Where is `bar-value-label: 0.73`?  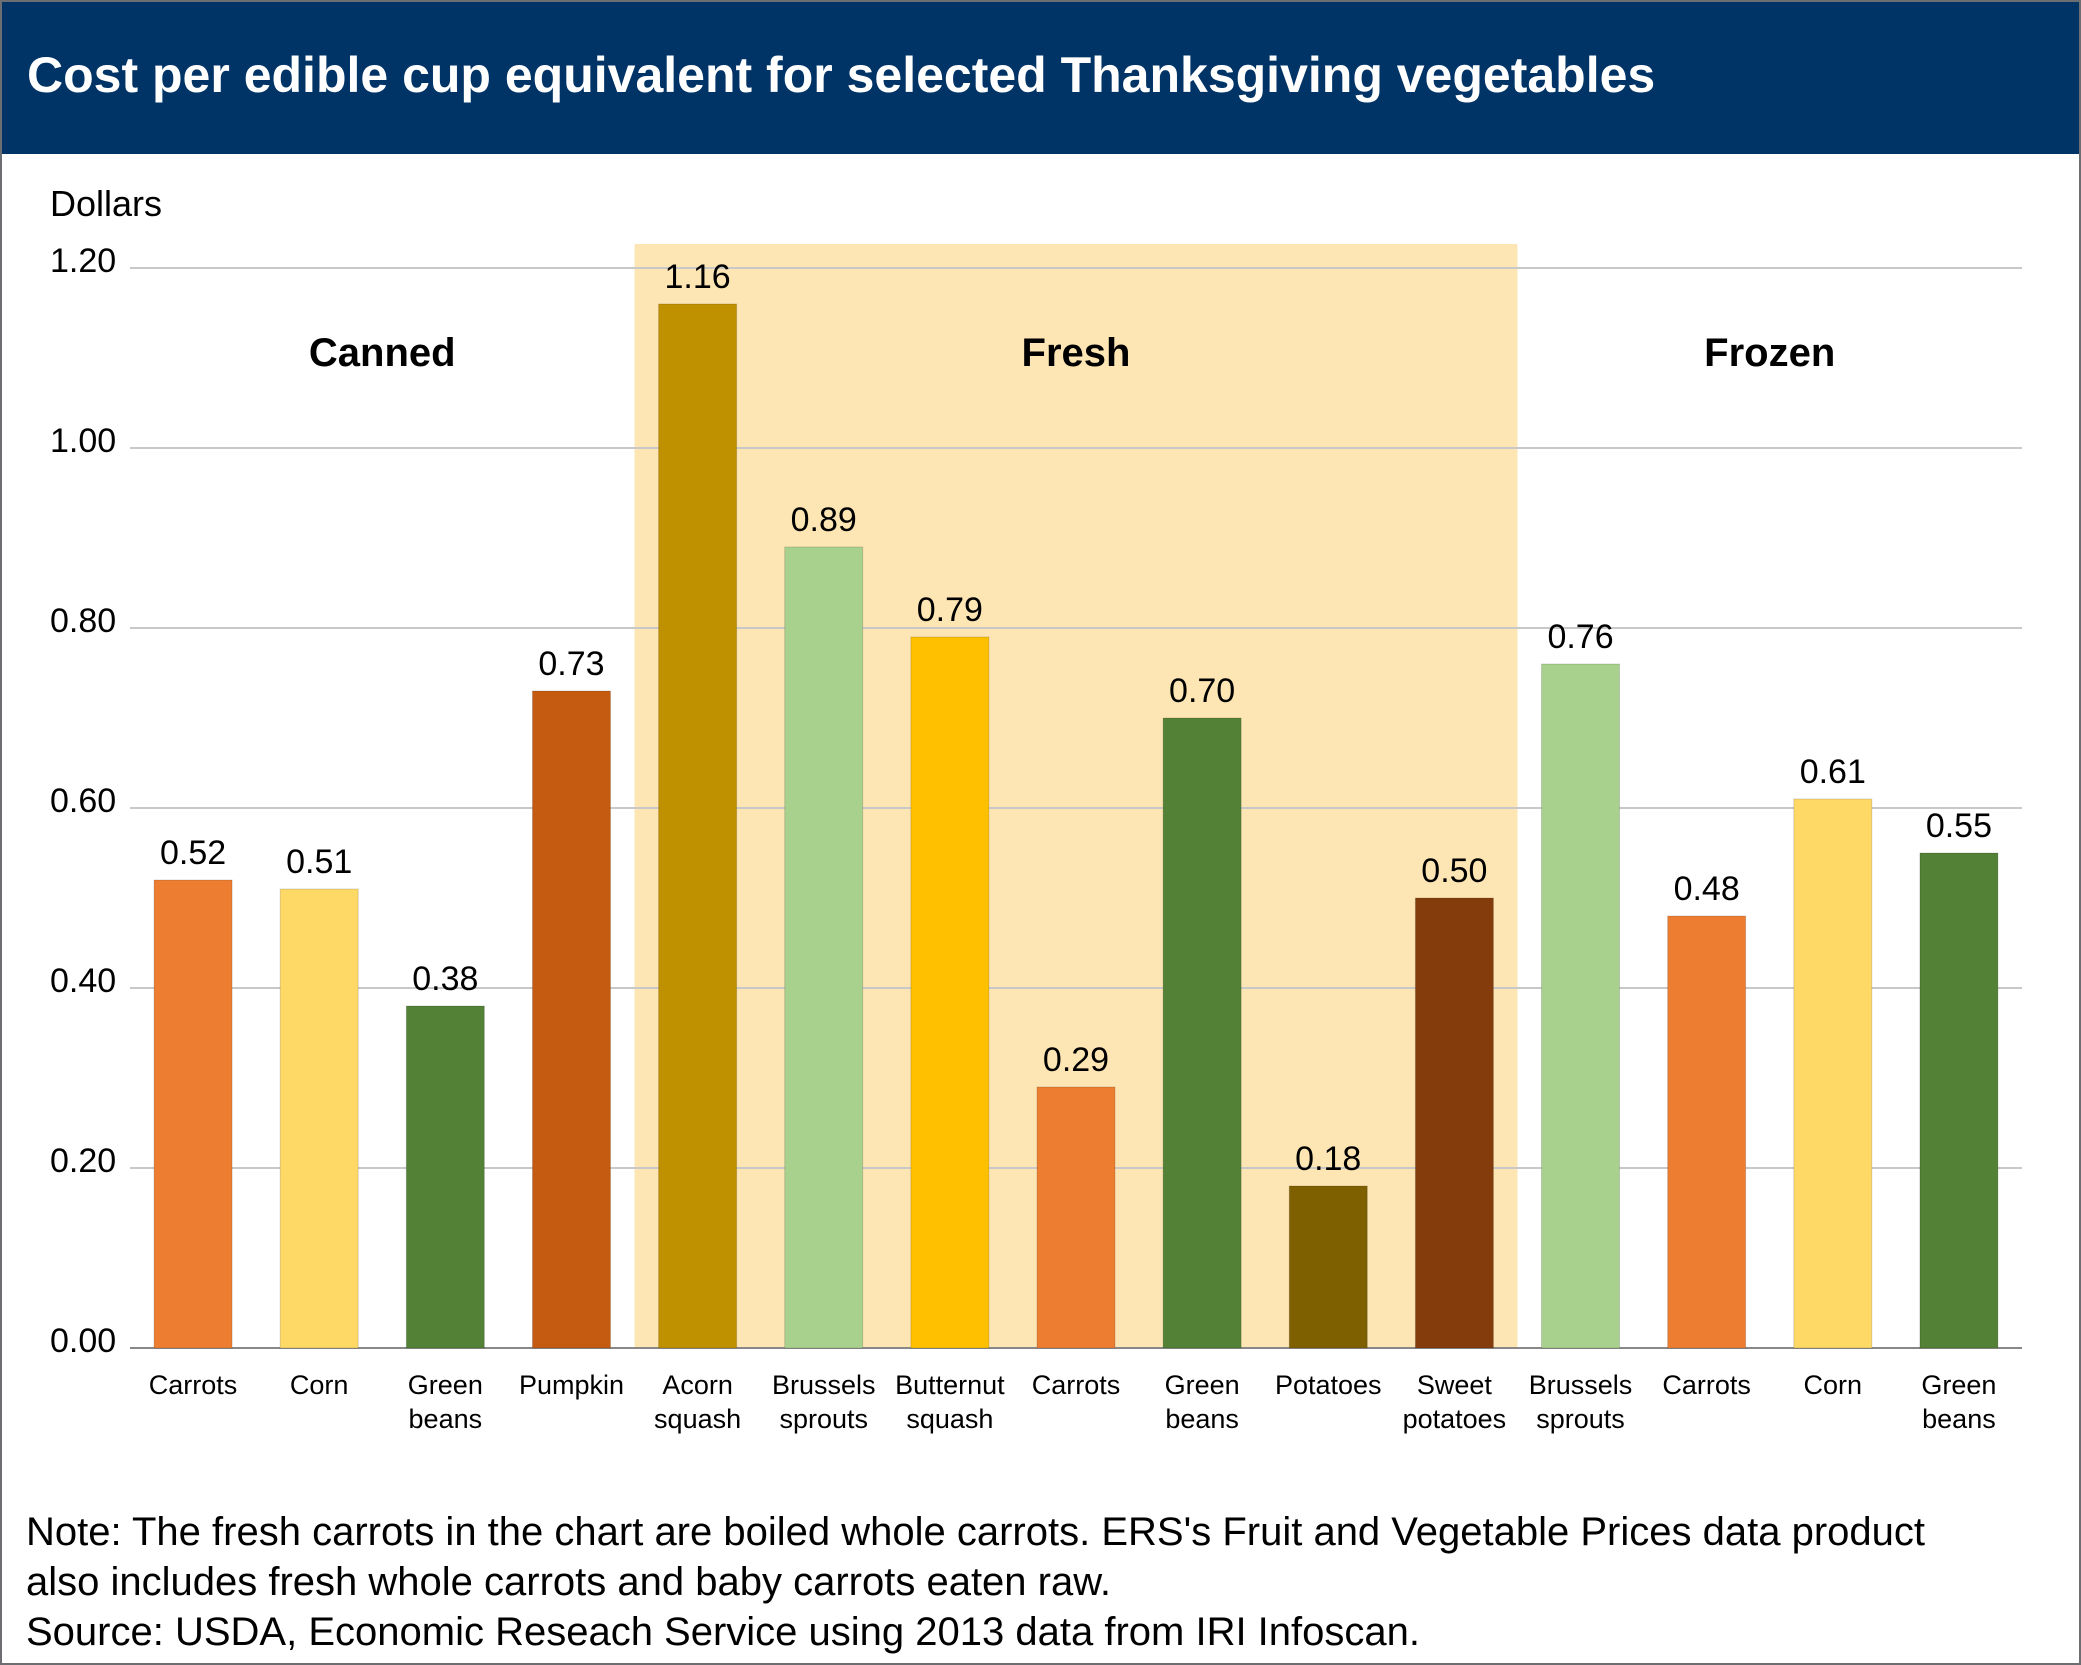
bar-value-label: 0.73 is located at coordinates (571, 664).